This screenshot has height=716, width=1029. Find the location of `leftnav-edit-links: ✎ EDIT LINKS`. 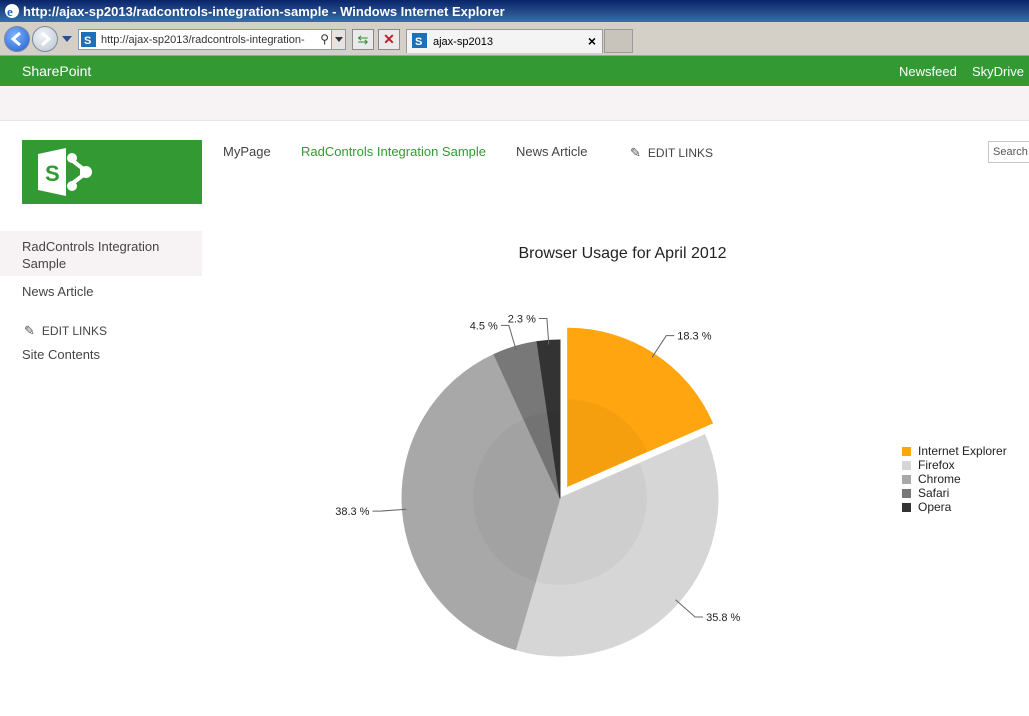

leftnav-edit-links: ✎ EDIT LINKS is located at coordinates (65, 331).